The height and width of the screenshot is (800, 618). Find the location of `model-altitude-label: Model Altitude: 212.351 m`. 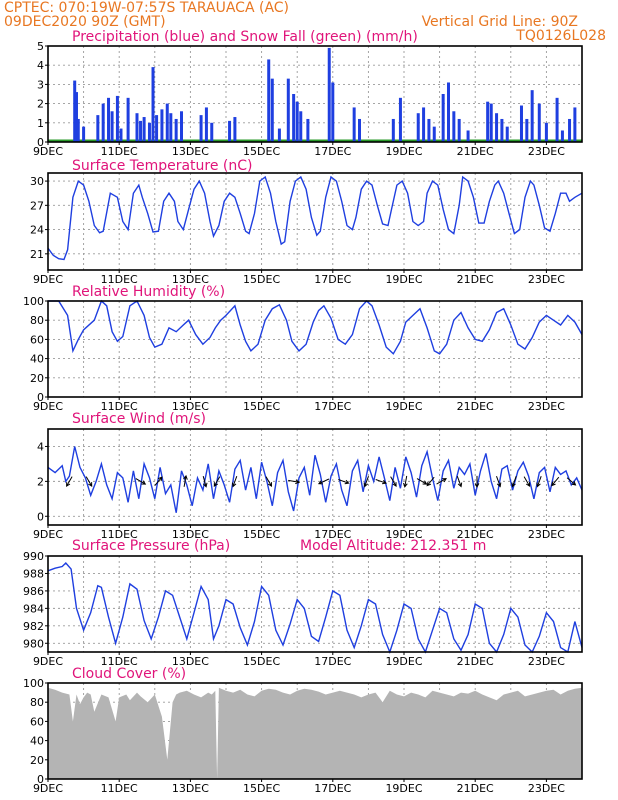

model-altitude-label: Model Altitude: 212.351 m is located at coordinates (393, 546).